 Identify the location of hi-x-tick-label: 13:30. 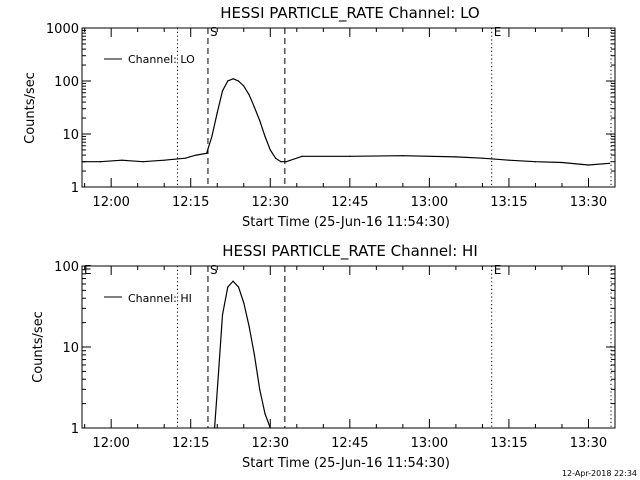
(588, 443).